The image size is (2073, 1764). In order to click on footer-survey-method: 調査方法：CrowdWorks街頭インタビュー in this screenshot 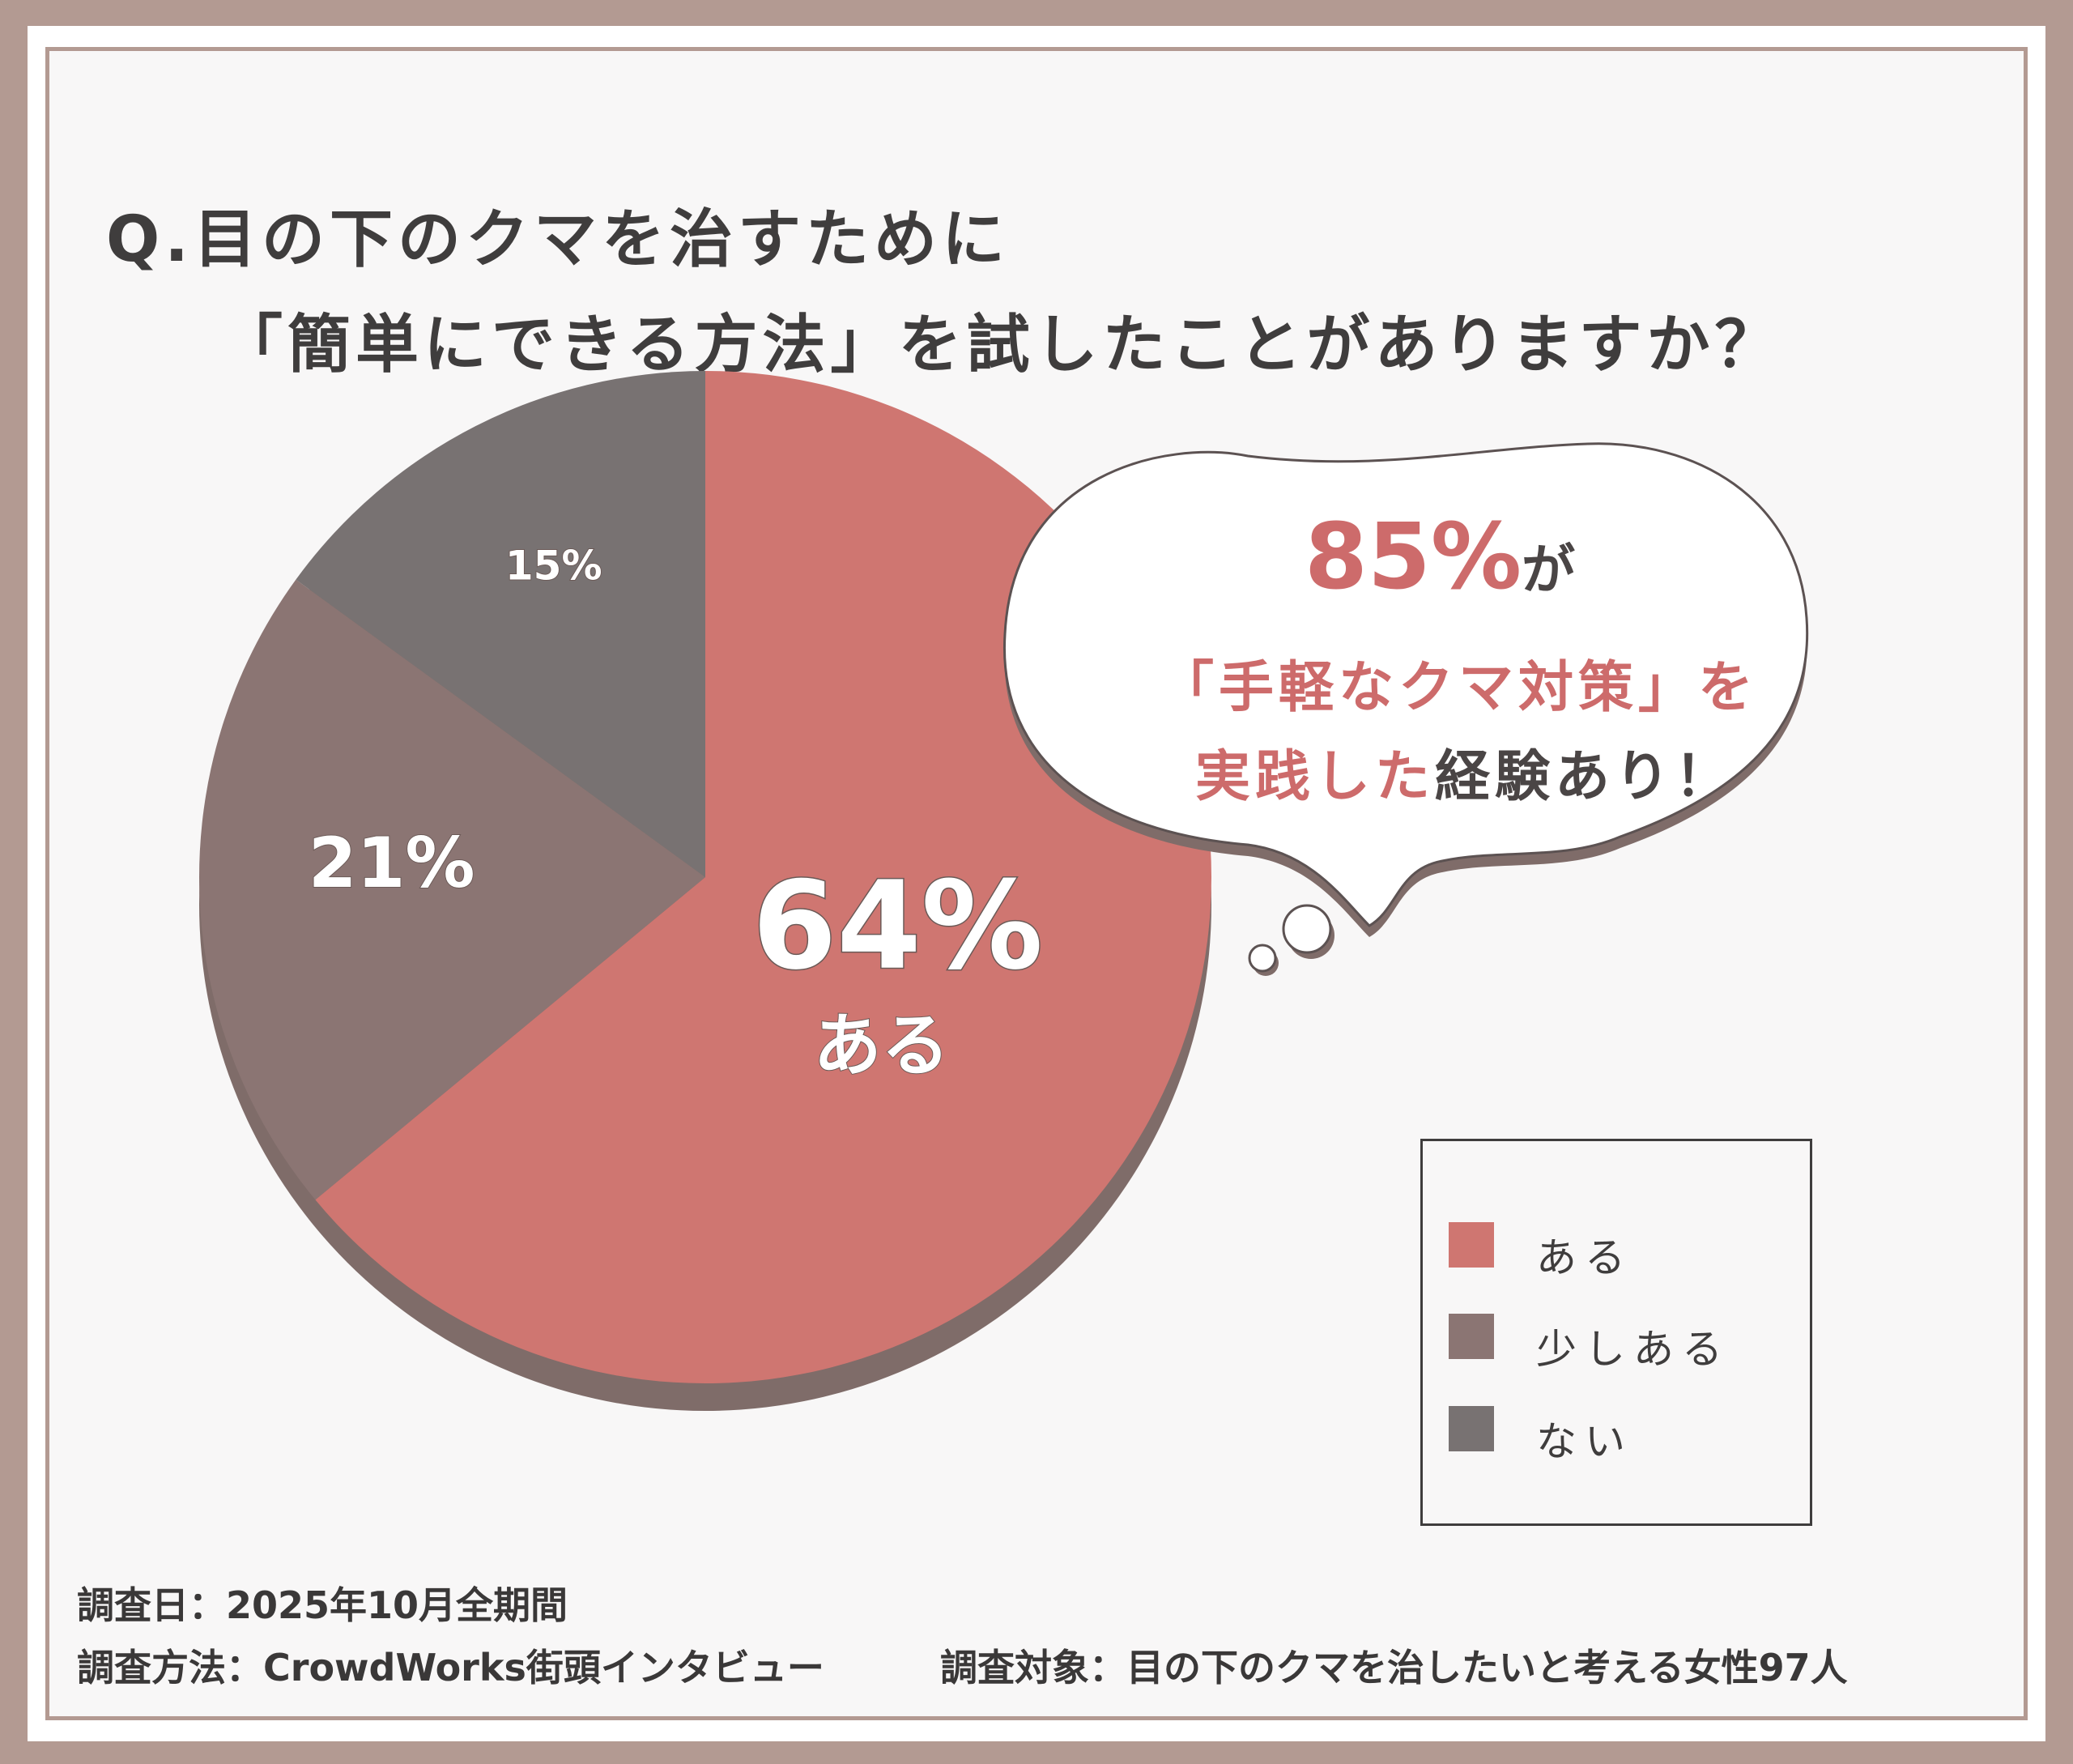, I will do `click(450, 1667)`.